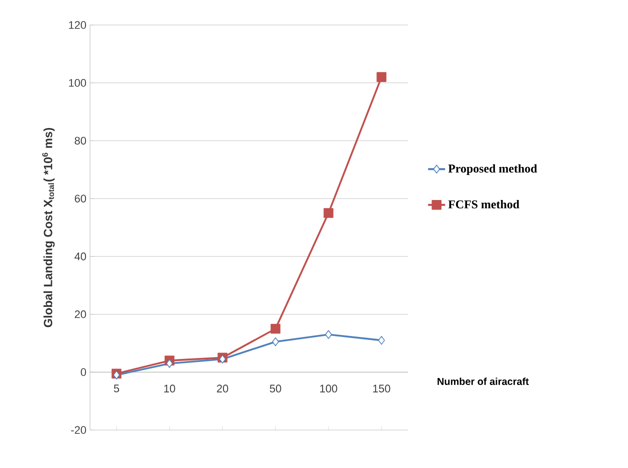  What do you see at coordinates (170, 388) in the screenshot?
I see `x-tick-label: 10` at bounding box center [170, 388].